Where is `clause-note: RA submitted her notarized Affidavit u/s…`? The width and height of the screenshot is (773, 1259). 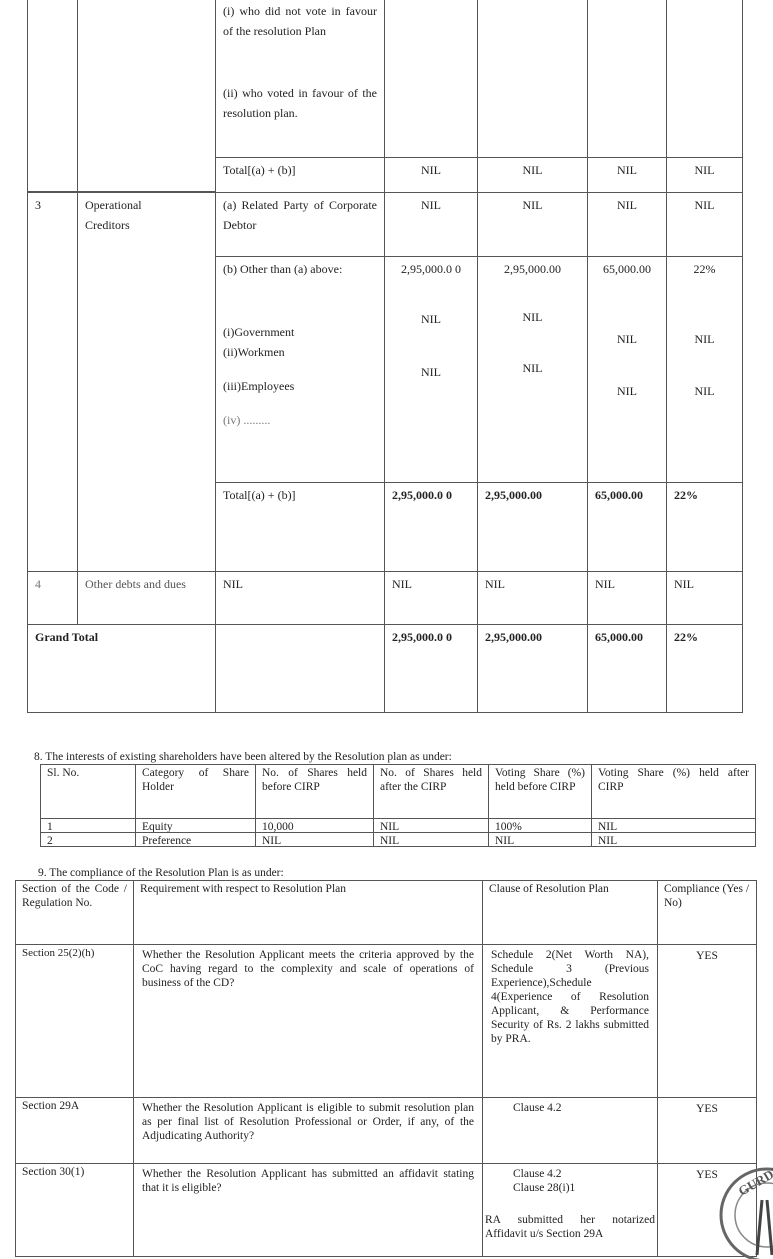 clause-note: RA submitted her notarized Affidavit u/s… is located at coordinates (570, 1227).